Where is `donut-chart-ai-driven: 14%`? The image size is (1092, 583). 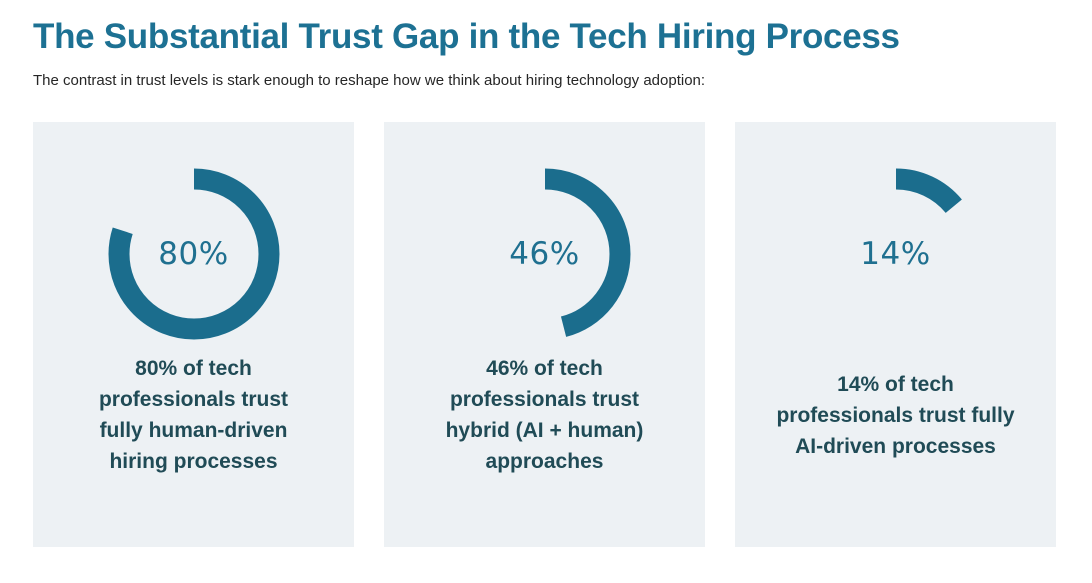 donut-chart-ai-driven: 14% is located at coordinates (896, 254).